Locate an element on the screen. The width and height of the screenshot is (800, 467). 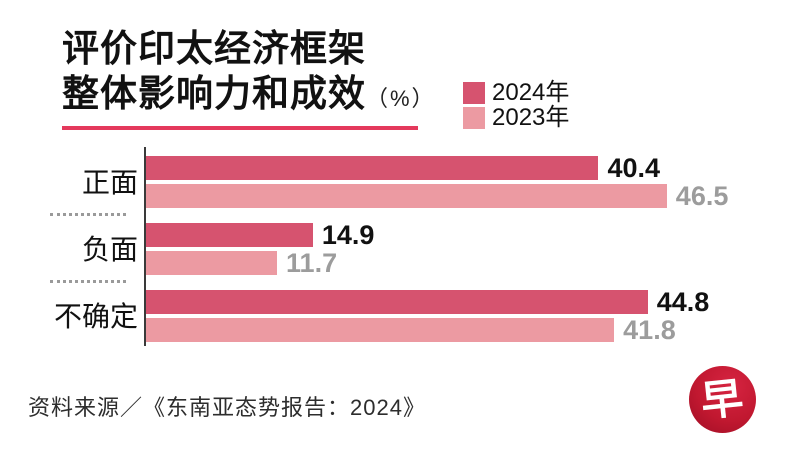
bar-2023-negative is located at coordinates (212, 263).